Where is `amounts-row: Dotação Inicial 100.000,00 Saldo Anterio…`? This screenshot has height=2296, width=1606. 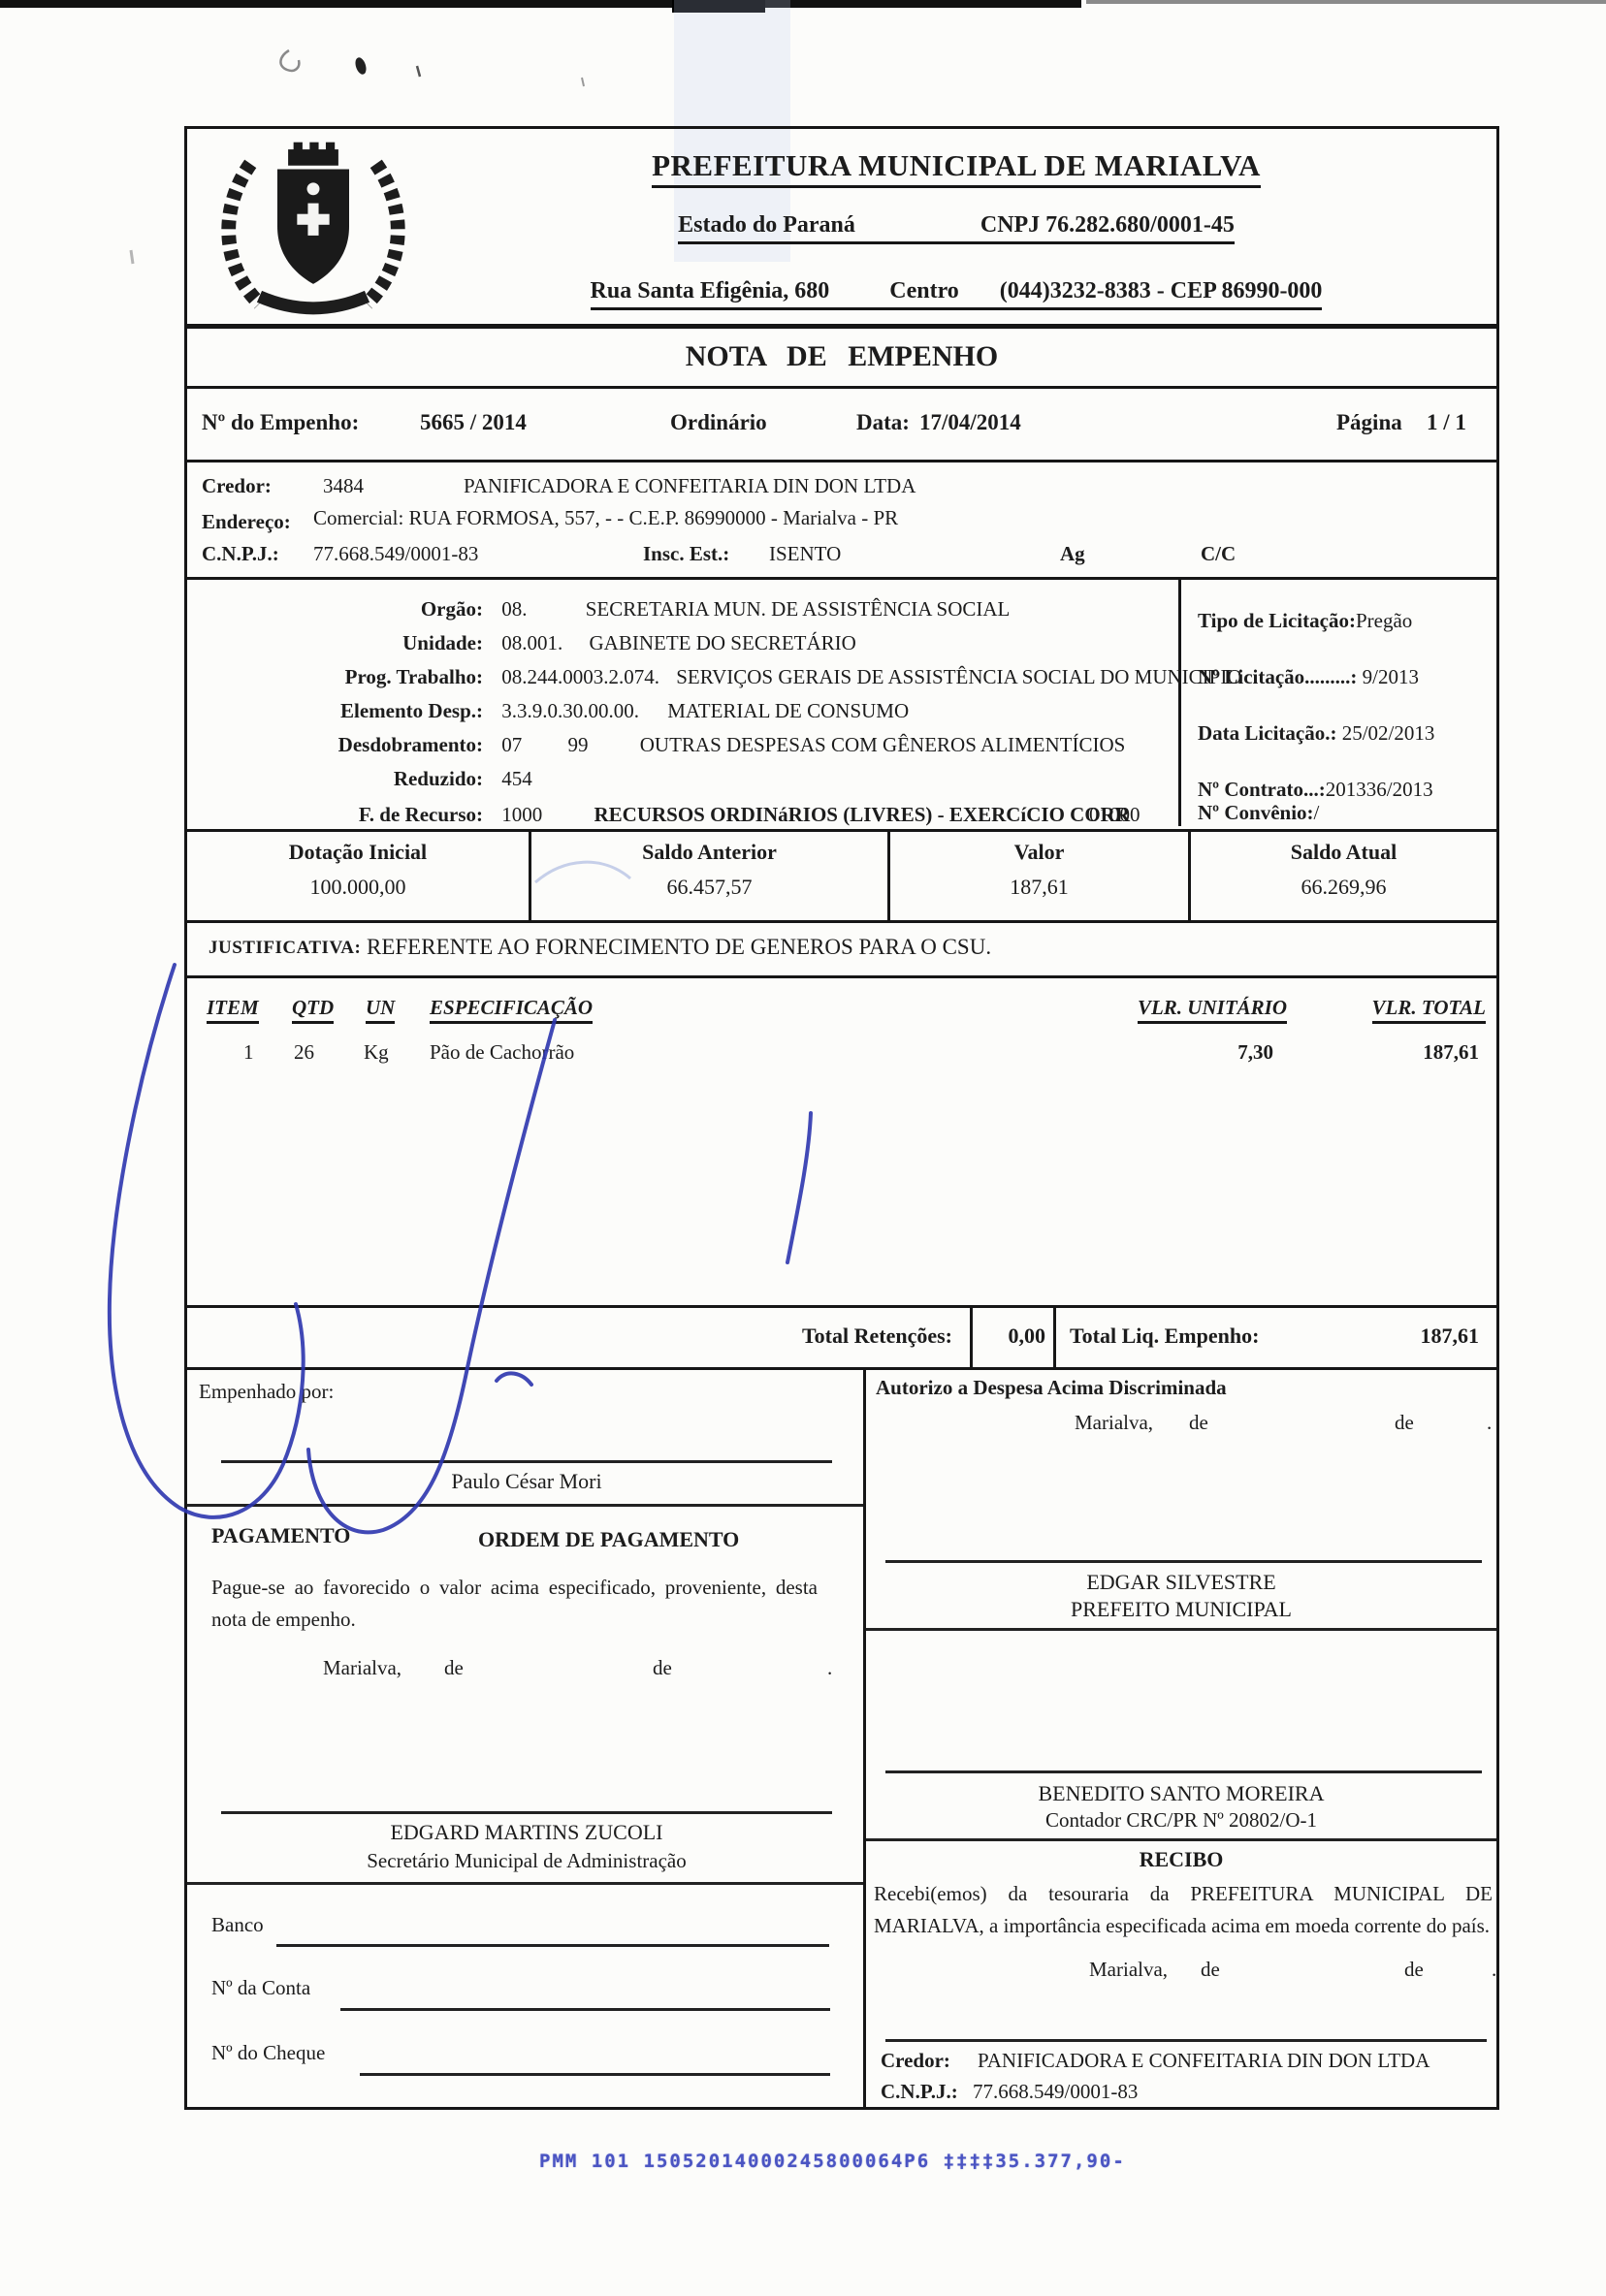 amounts-row: Dotação Inicial 100.000,00 Saldo Anterio… is located at coordinates (841, 877).